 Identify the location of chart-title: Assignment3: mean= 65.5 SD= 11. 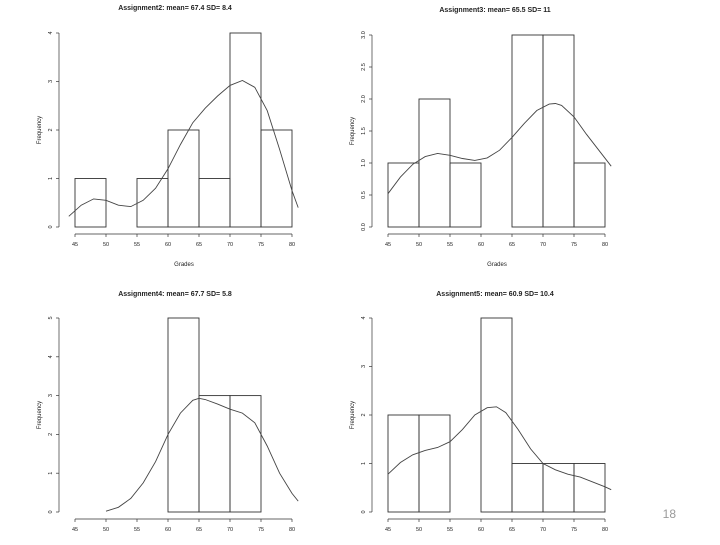
(494, 10).